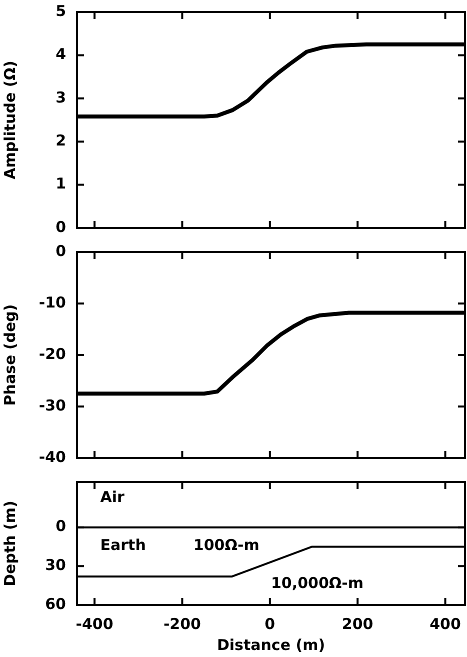 This screenshot has height=657, width=467. Describe the element at coordinates (52, 302) in the screenshot. I see `y-tick-label: -10` at that location.